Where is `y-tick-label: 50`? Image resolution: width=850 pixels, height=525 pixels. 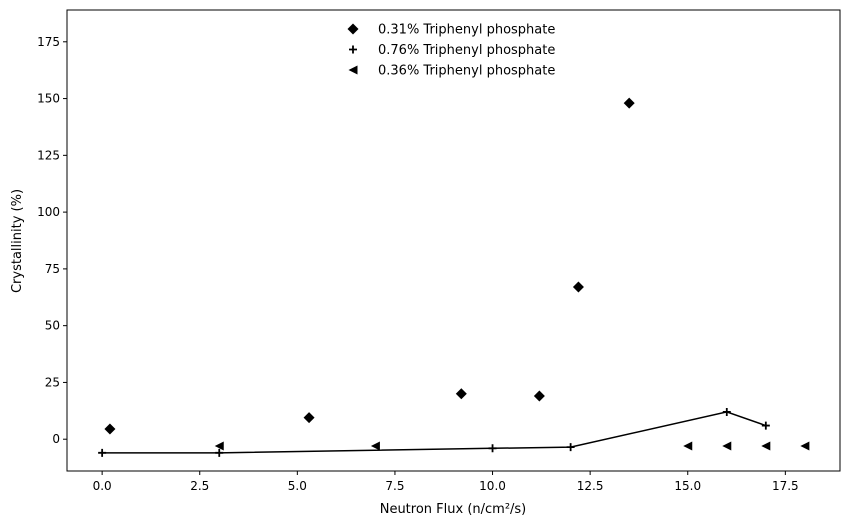 y-tick-label: 50 is located at coordinates (52, 326).